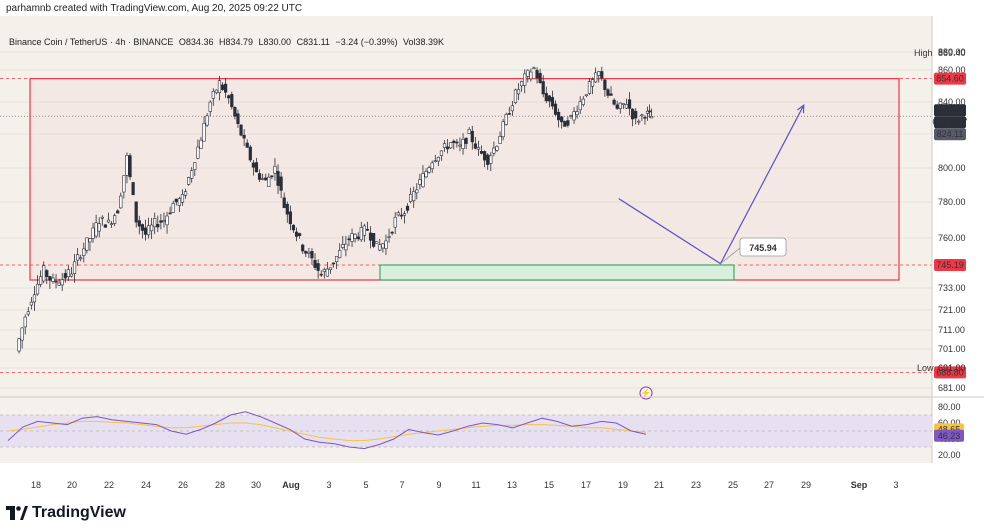  I want to click on time-tick-label: 26, so click(183, 485).